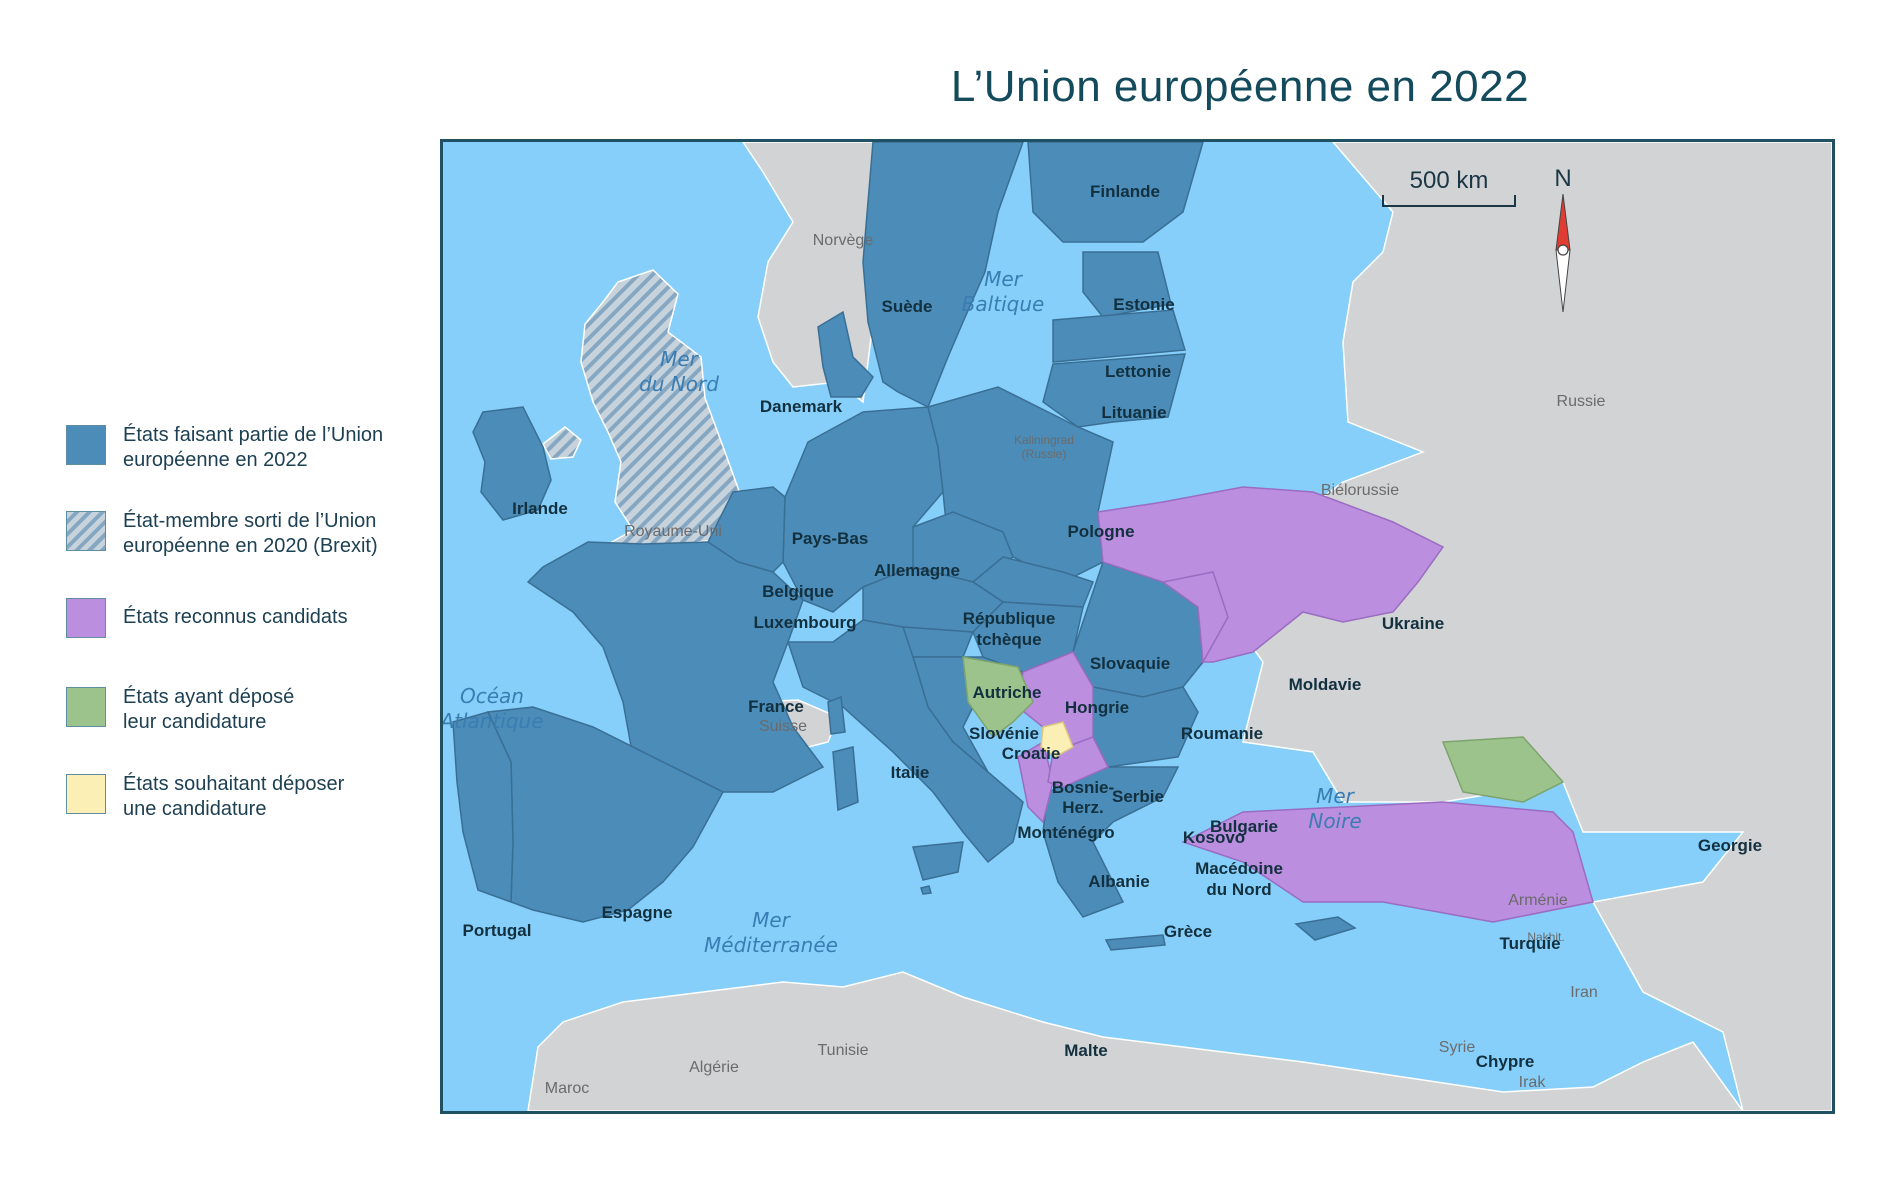 The image size is (1885, 1177). What do you see at coordinates (273, 797) in the screenshot?
I see `legend-label-wishing: États souhaitant déposerune candidature` at bounding box center [273, 797].